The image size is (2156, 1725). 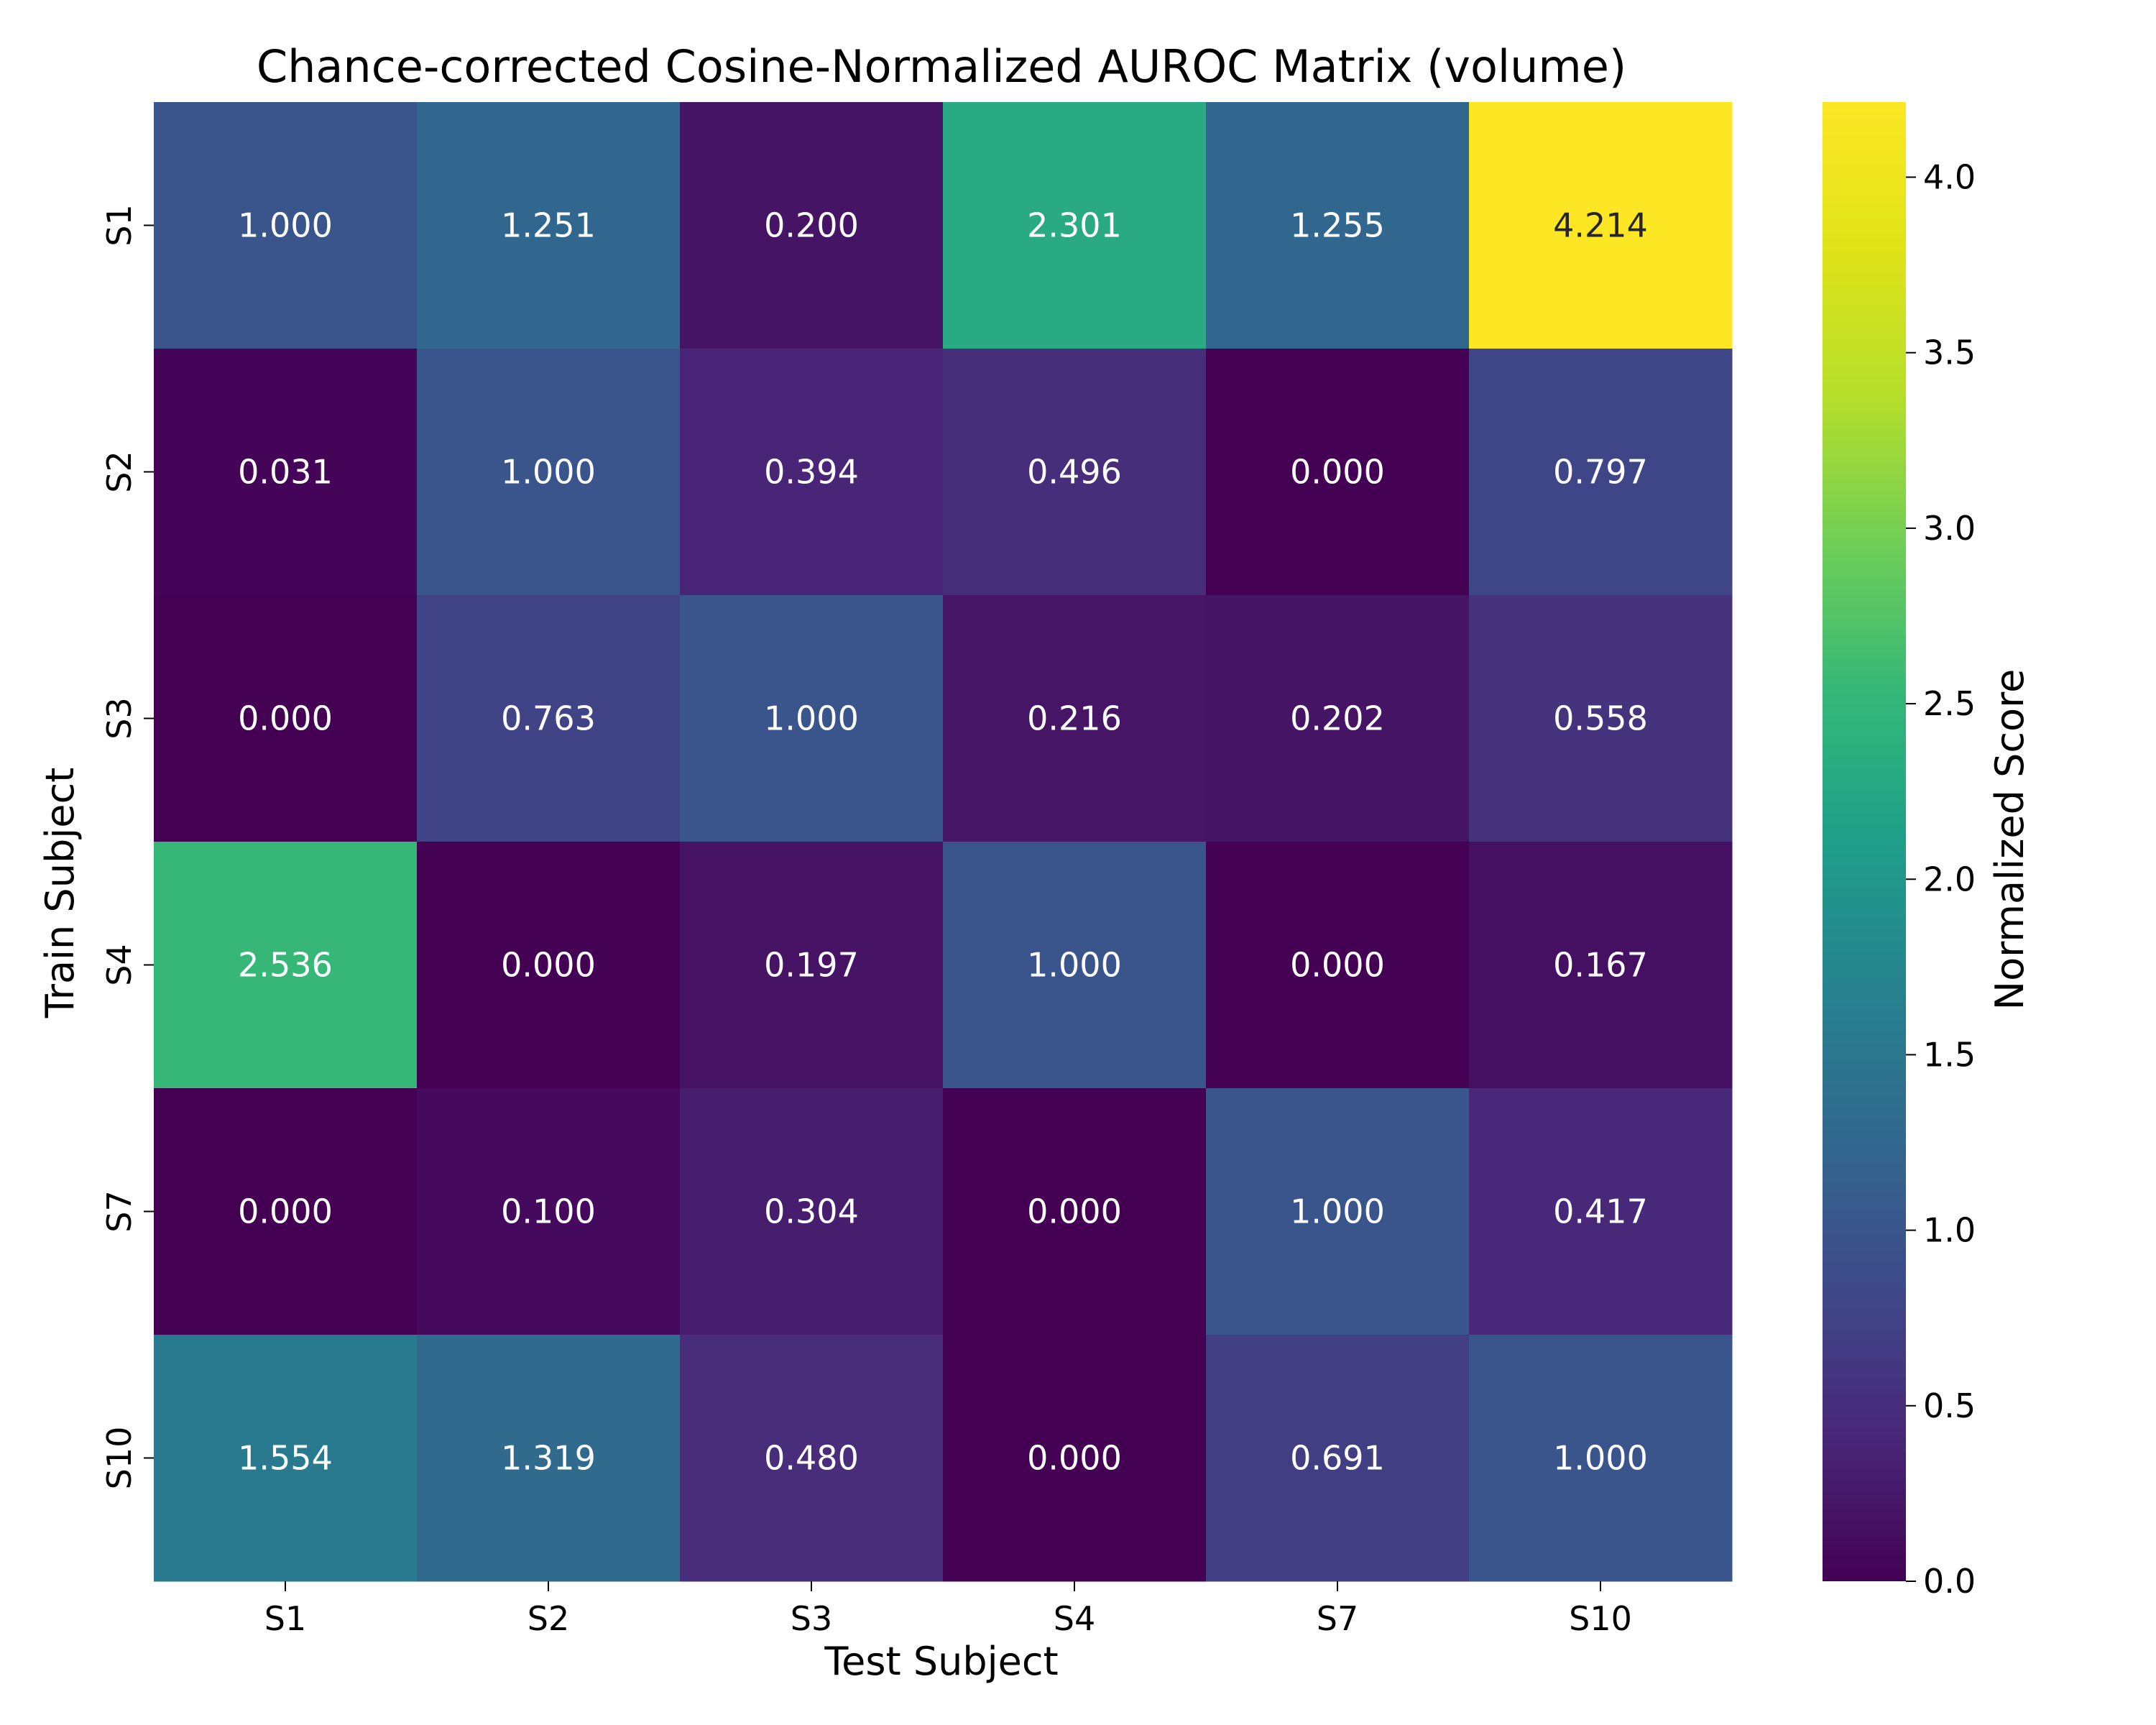 I want to click on cell-value-label: 1.554, so click(x=285, y=1458).